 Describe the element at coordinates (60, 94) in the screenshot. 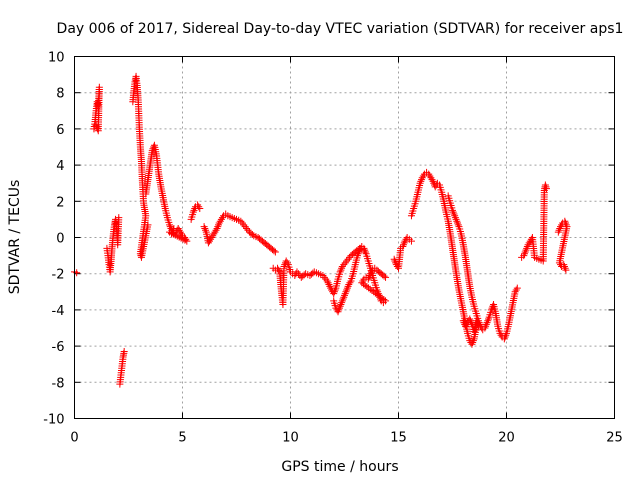

I see `y-tick-label: 8` at that location.